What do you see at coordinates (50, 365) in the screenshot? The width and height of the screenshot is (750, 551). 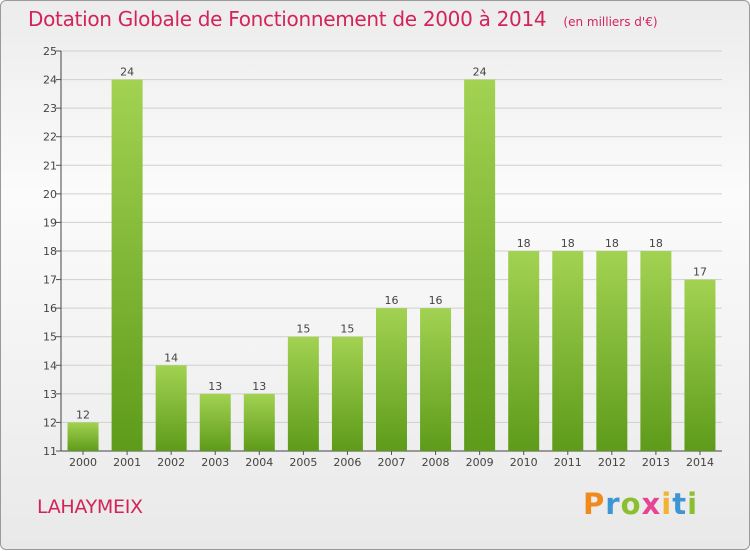 I see `y-tick-label: 14` at bounding box center [50, 365].